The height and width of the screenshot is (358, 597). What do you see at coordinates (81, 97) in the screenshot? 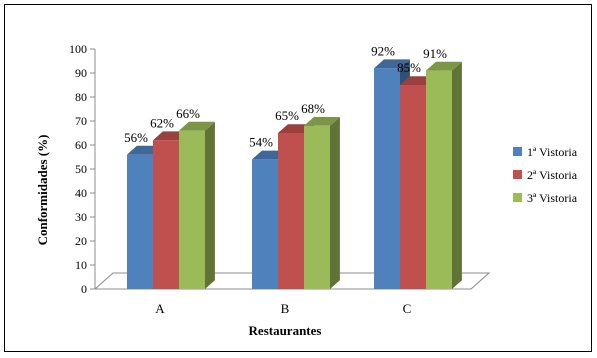
I see `y-tick-label: 80` at bounding box center [81, 97].